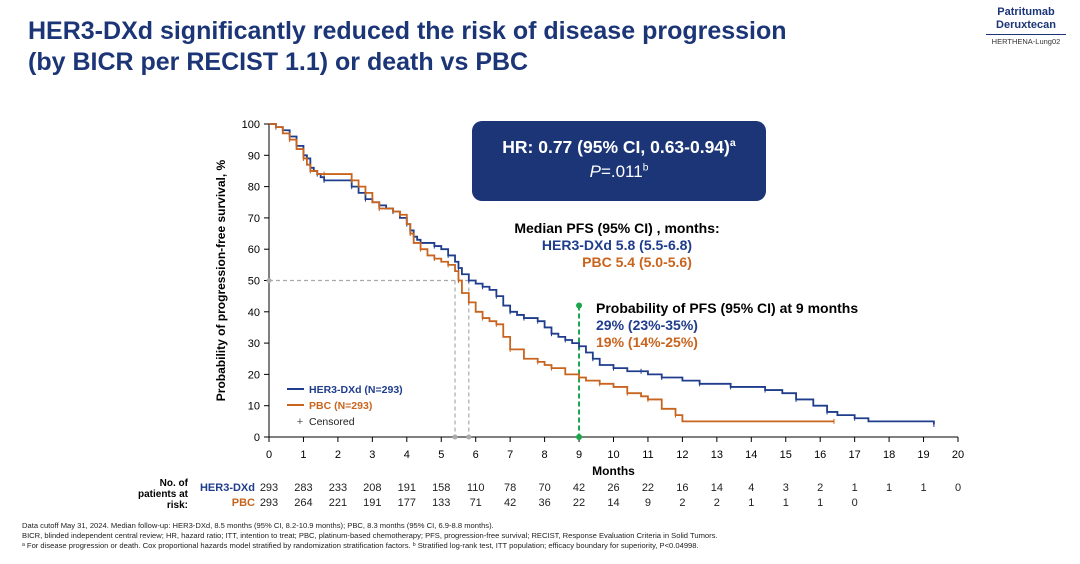  Describe the element at coordinates (786, 488) in the screenshot. I see `risk-value-her3: 3` at that location.